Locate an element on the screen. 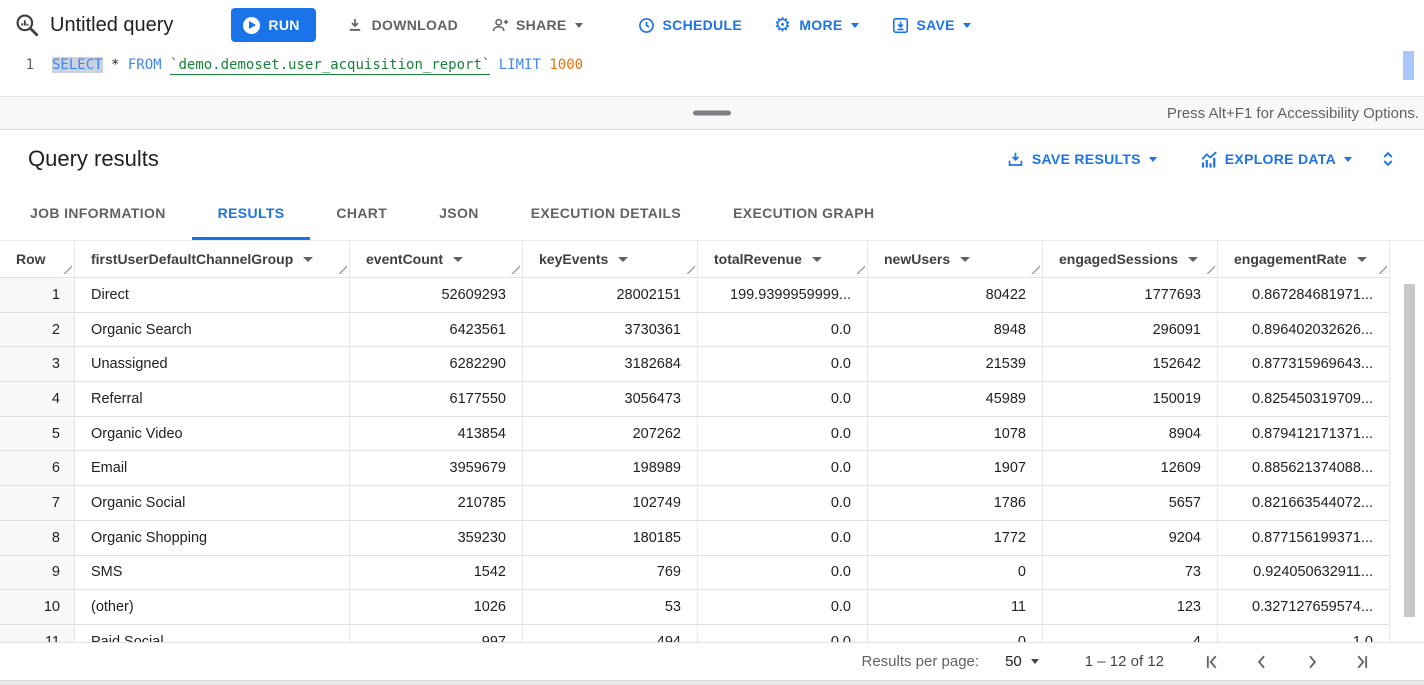 The width and height of the screenshot is (1424, 685). cell-newUsers: 1907 is located at coordinates (955, 469).